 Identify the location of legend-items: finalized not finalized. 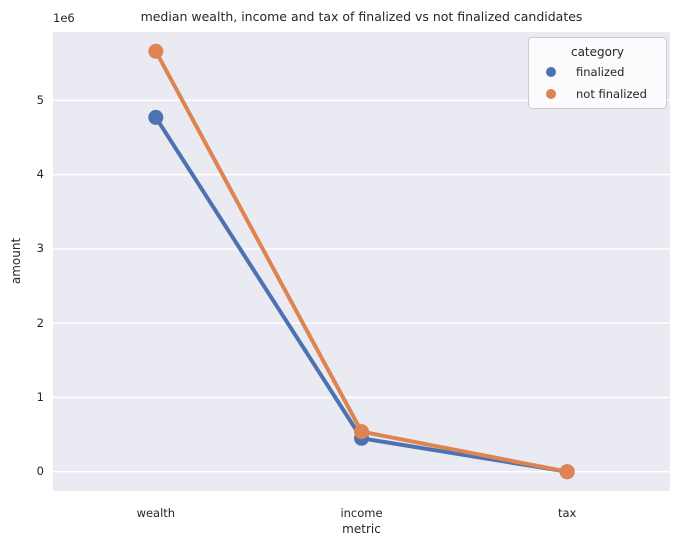
(597, 83).